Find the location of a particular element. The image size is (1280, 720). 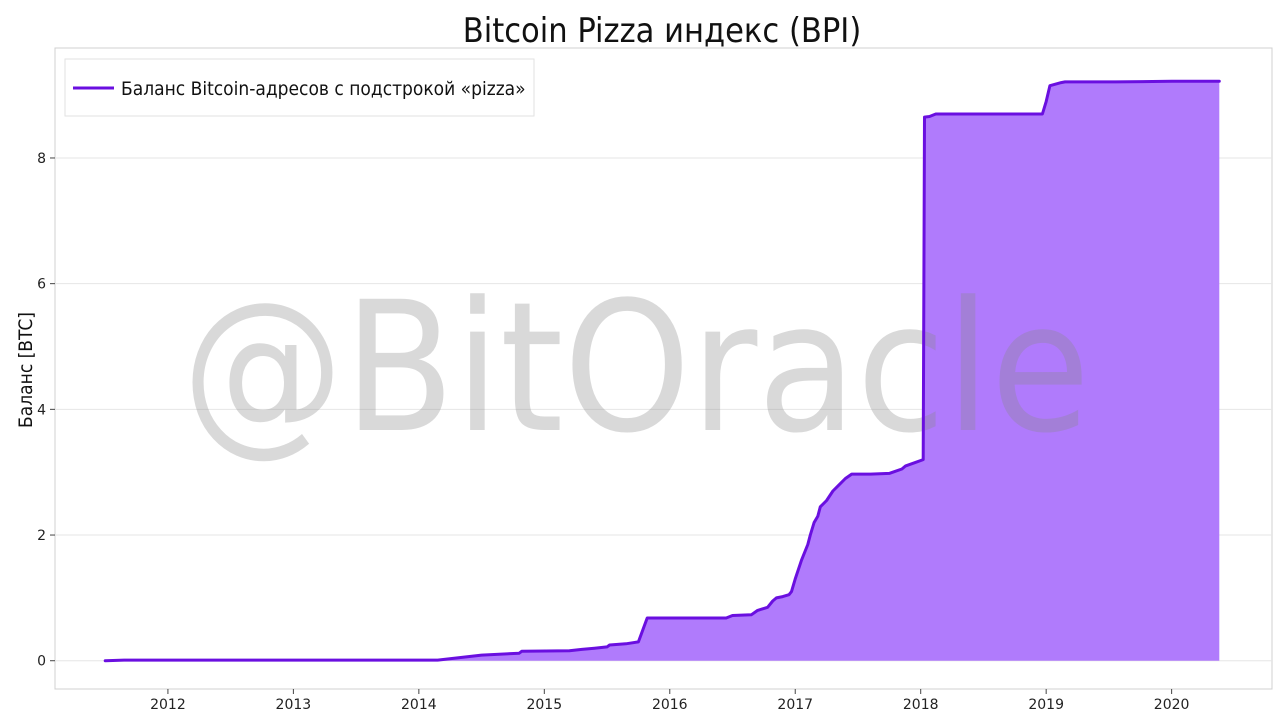

legend-box is located at coordinates (299, 87).